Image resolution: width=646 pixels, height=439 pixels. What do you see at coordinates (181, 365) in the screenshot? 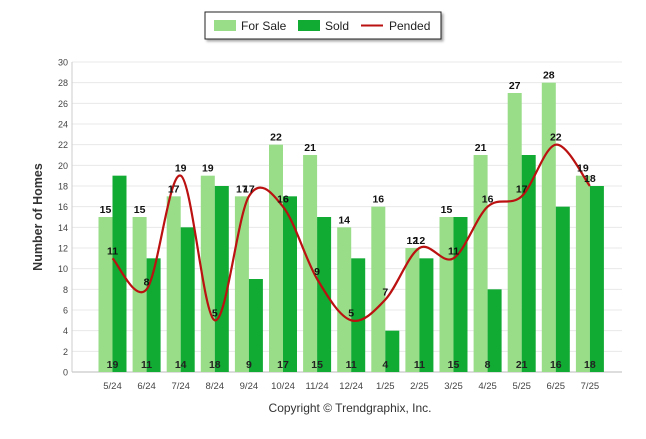
I see `data-label-sold: 14` at bounding box center [181, 365].